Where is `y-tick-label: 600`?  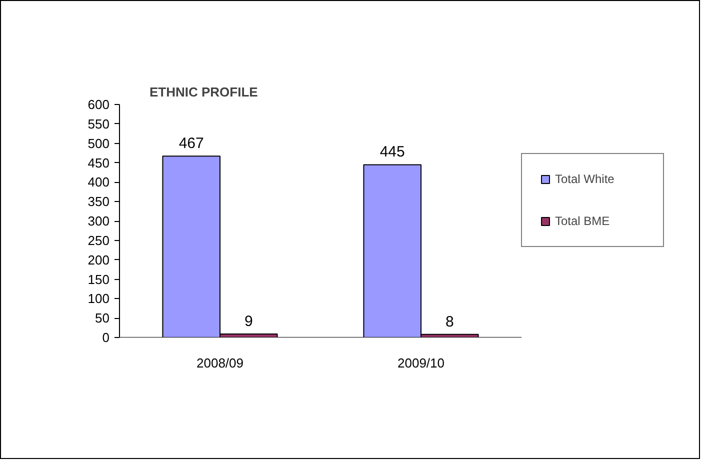
y-tick-label: 600 is located at coordinates (99, 104).